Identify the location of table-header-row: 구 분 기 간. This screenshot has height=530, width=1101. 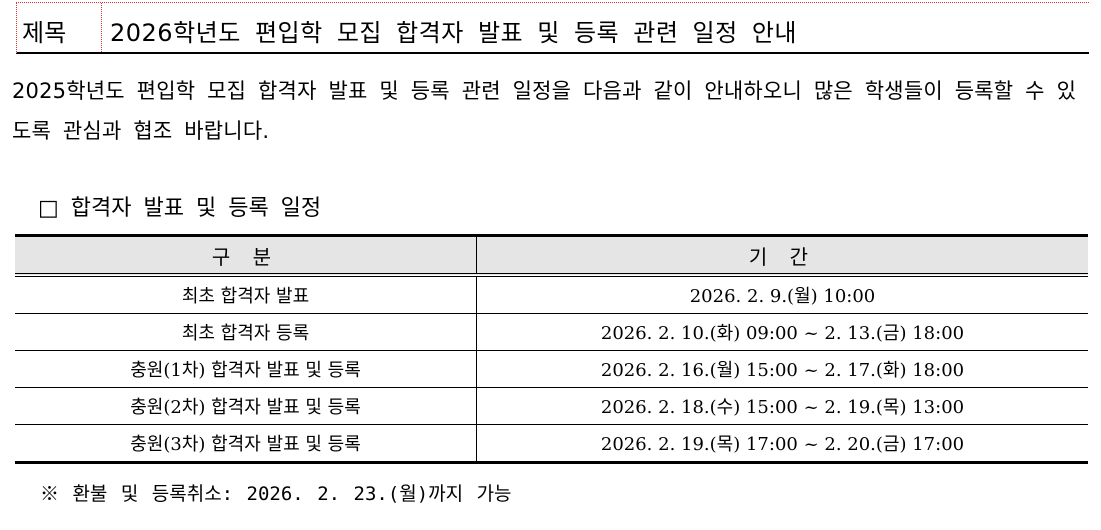
(551, 255).